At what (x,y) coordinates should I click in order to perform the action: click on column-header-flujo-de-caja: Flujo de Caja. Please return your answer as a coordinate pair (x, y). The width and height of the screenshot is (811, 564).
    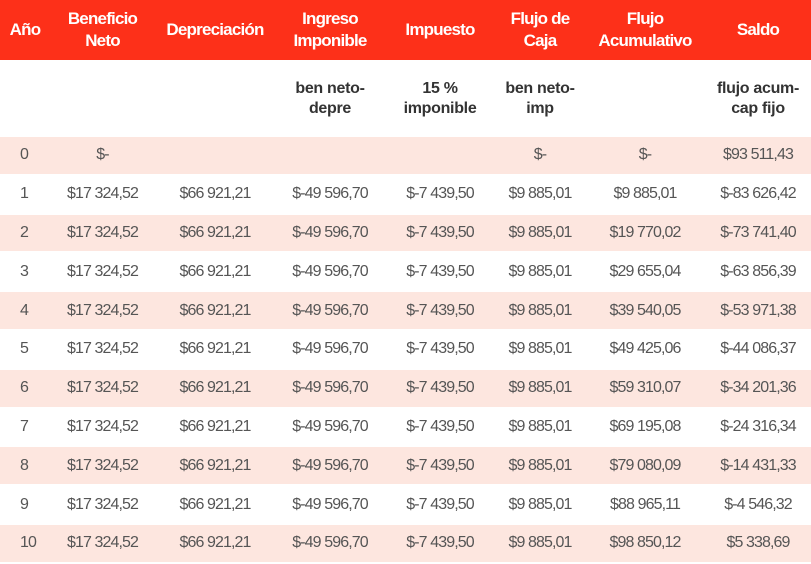
    Looking at the image, I should click on (540, 30).